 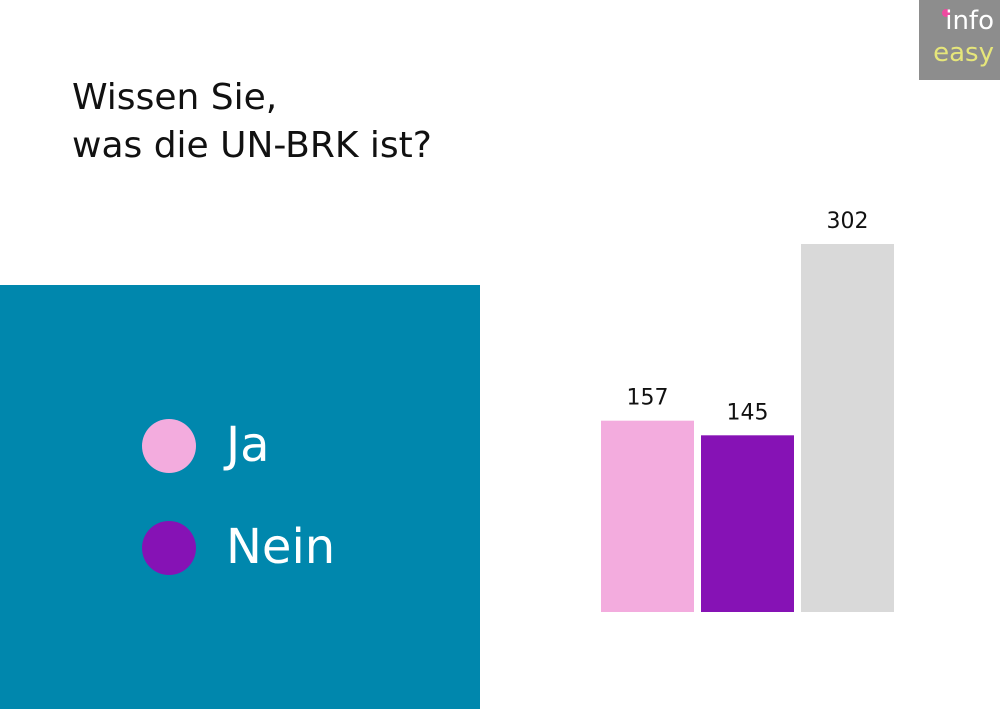 What do you see at coordinates (169, 548) in the screenshot?
I see `legend-swatch-nein` at bounding box center [169, 548].